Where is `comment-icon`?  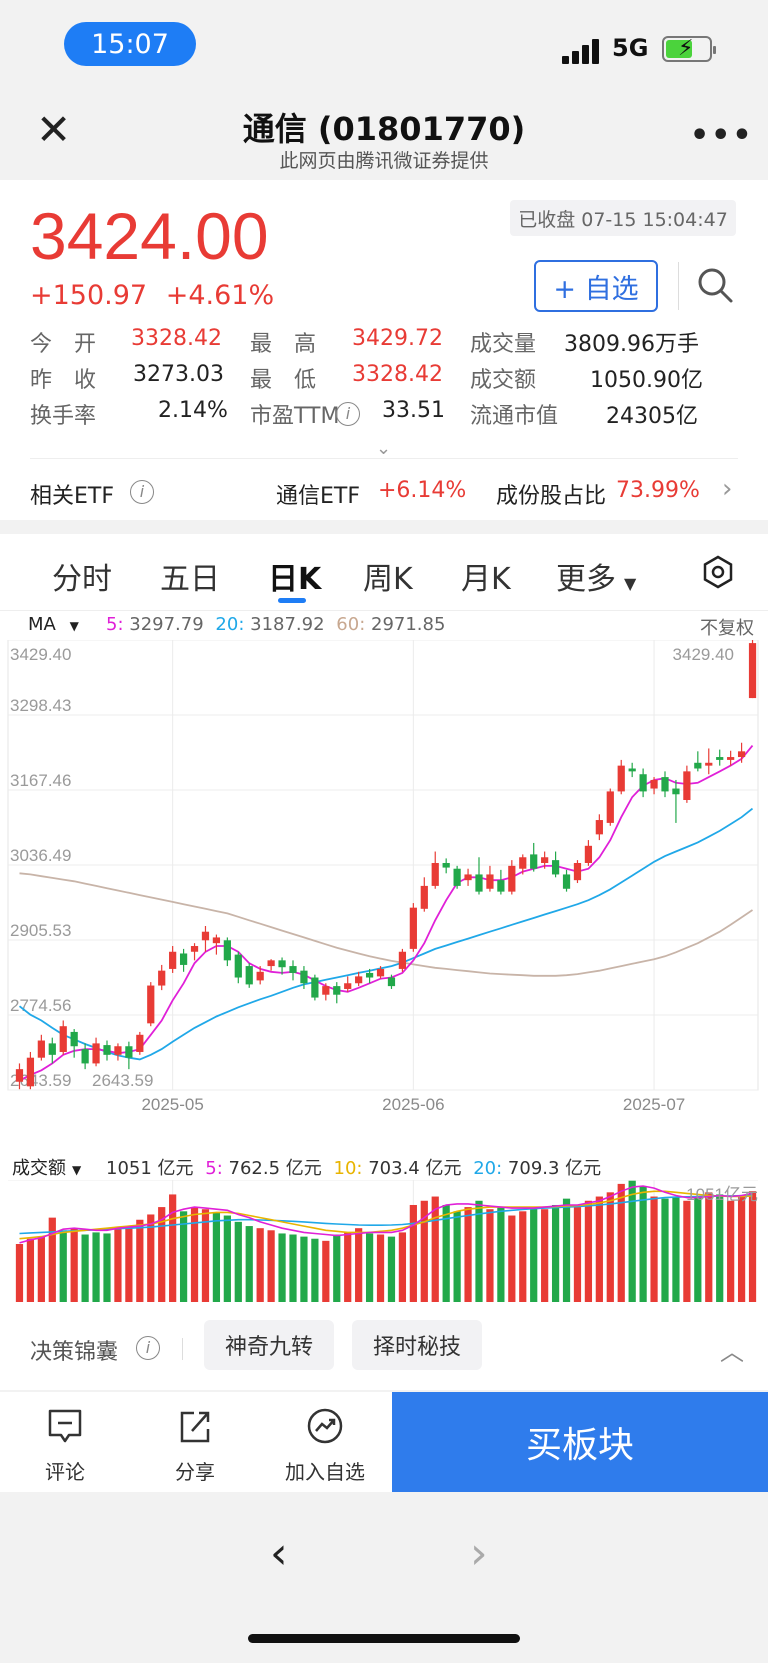 comment-icon is located at coordinates (65, 1426).